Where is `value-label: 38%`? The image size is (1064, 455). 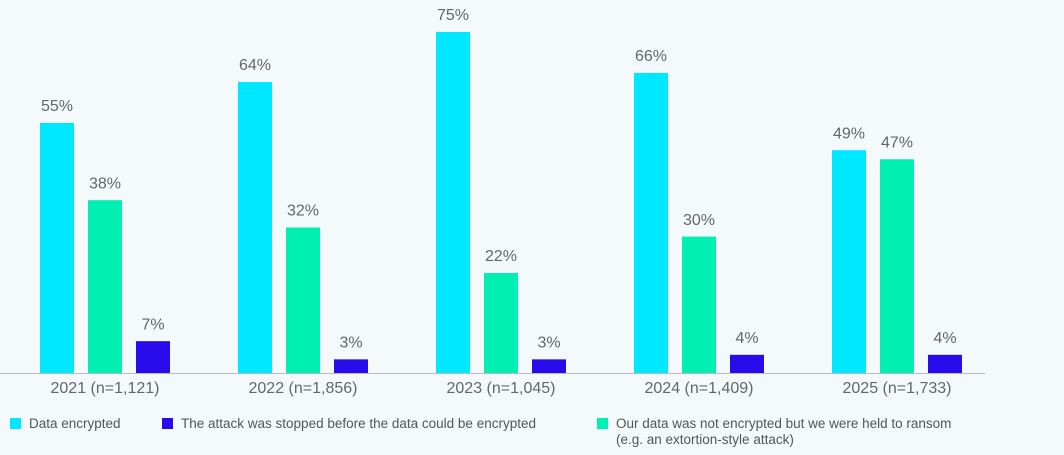
value-label: 38% is located at coordinates (105, 183).